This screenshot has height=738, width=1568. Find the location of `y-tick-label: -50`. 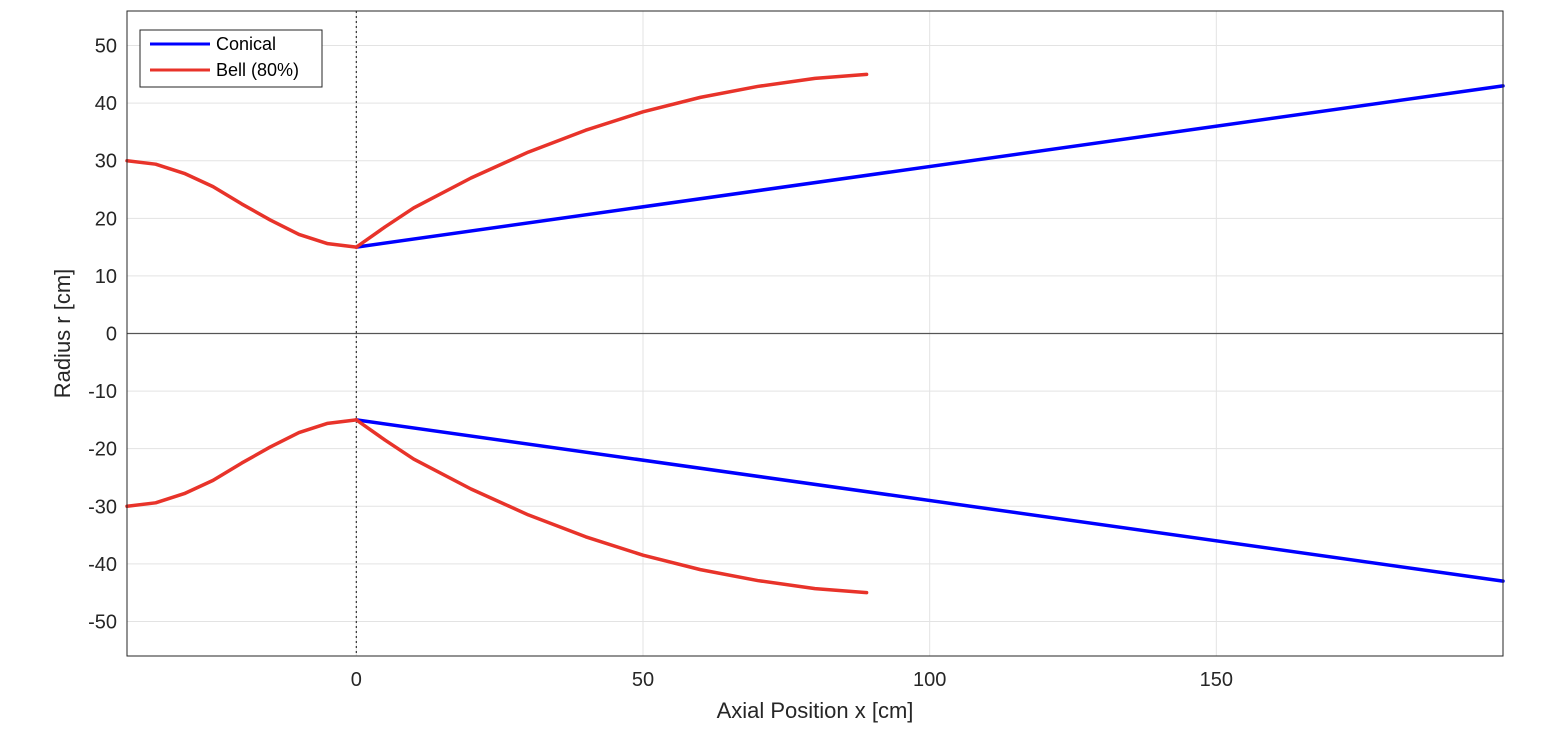

y-tick-label: -50 is located at coordinates (102, 622).